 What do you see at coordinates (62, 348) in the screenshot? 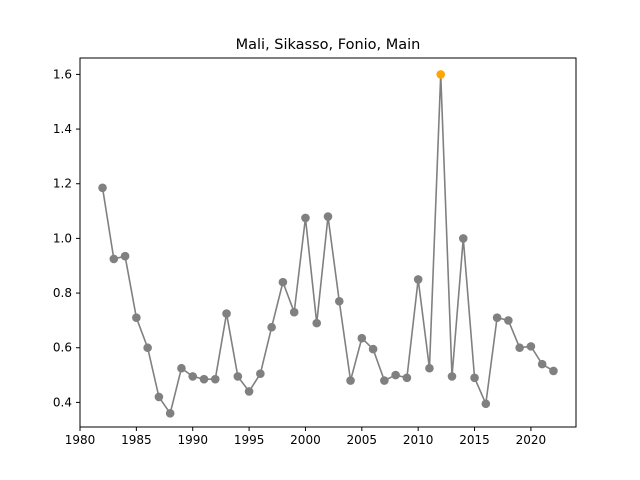
I see `y-tick-label: 0.6` at bounding box center [62, 348].